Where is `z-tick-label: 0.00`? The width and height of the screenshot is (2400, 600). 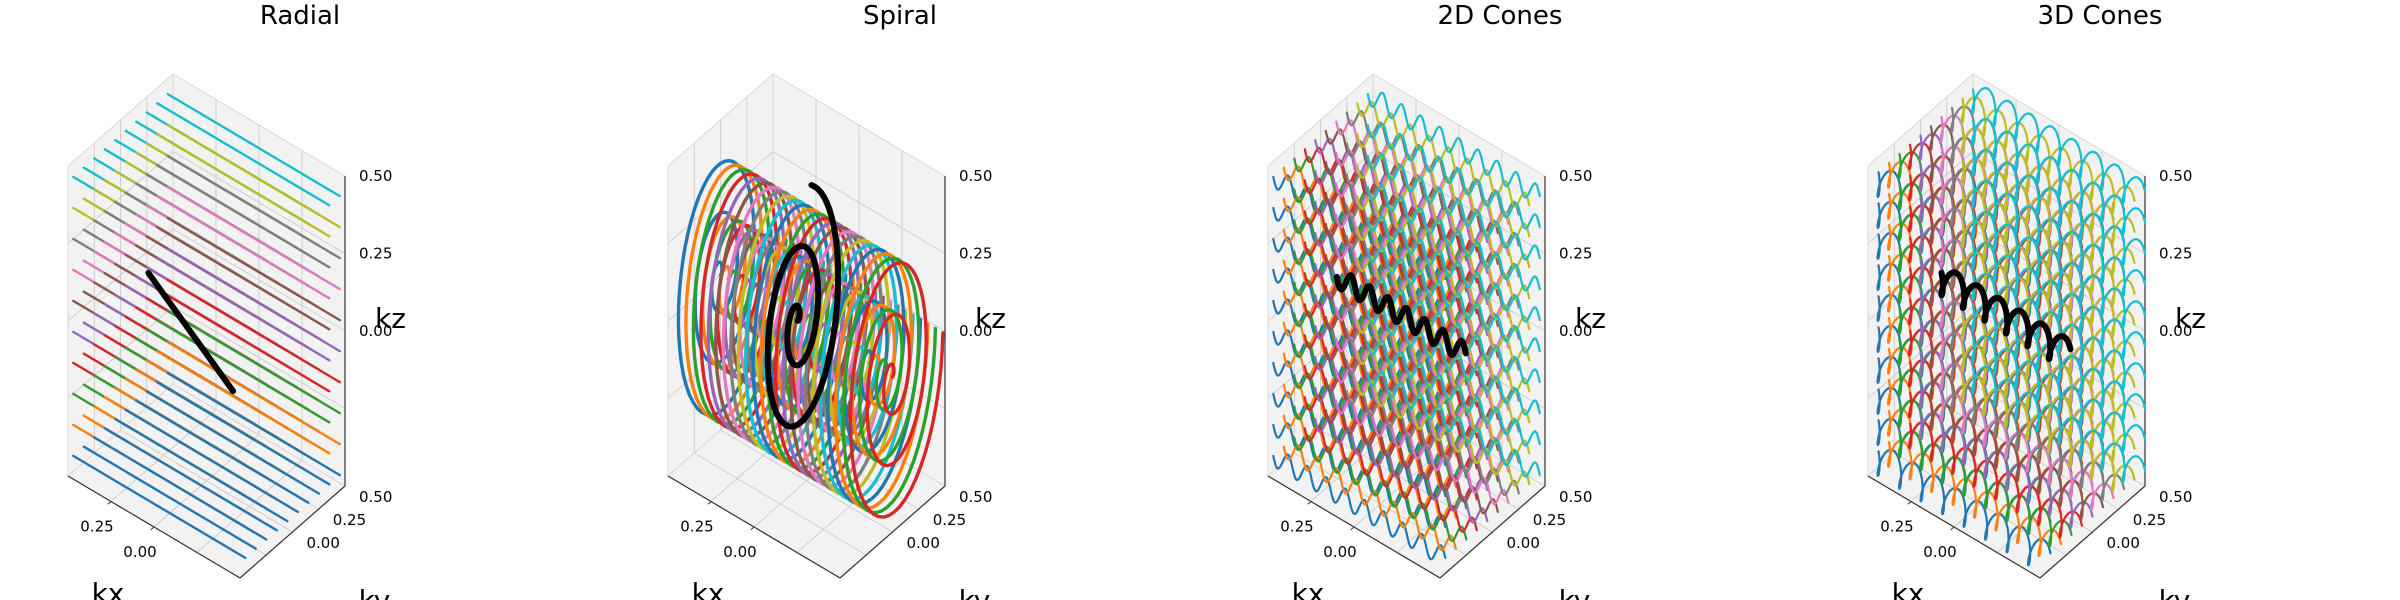
z-tick-label: 0.00 is located at coordinates (375, 331).